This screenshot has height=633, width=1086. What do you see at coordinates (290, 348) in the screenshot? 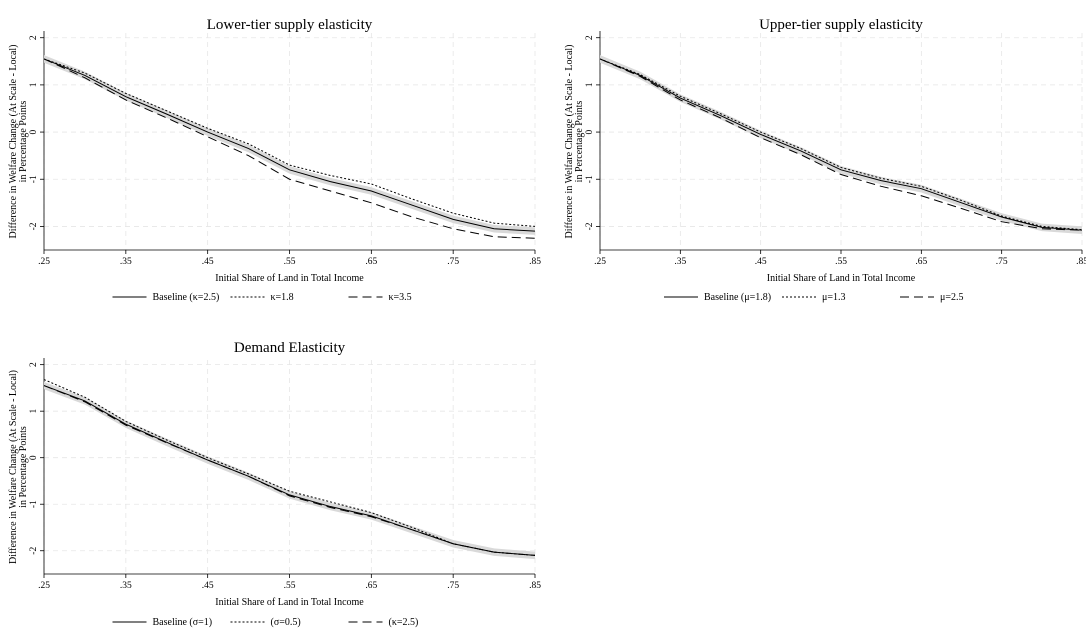
I see `chart-title: Demand Elasticity` at bounding box center [290, 348].